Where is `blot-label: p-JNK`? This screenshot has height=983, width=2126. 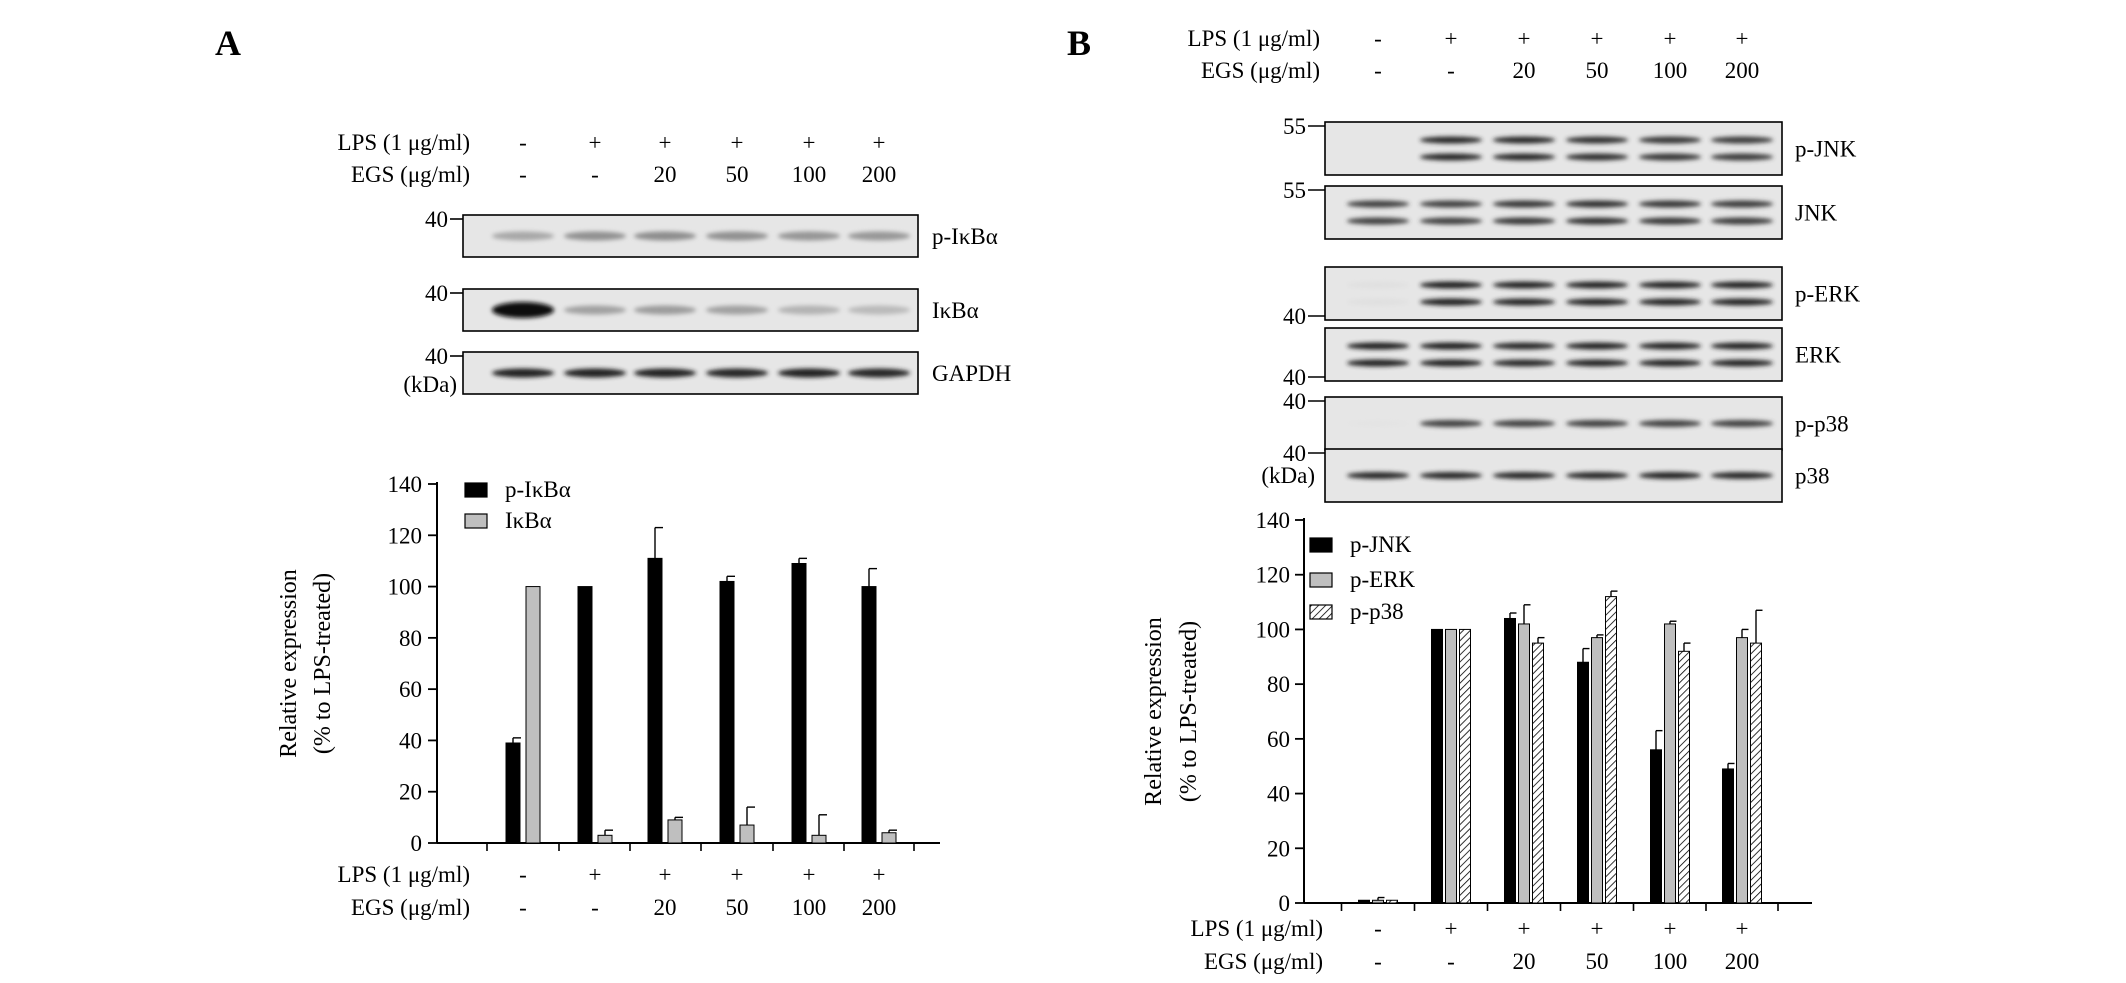 blot-label: p-JNK is located at coordinates (1826, 149).